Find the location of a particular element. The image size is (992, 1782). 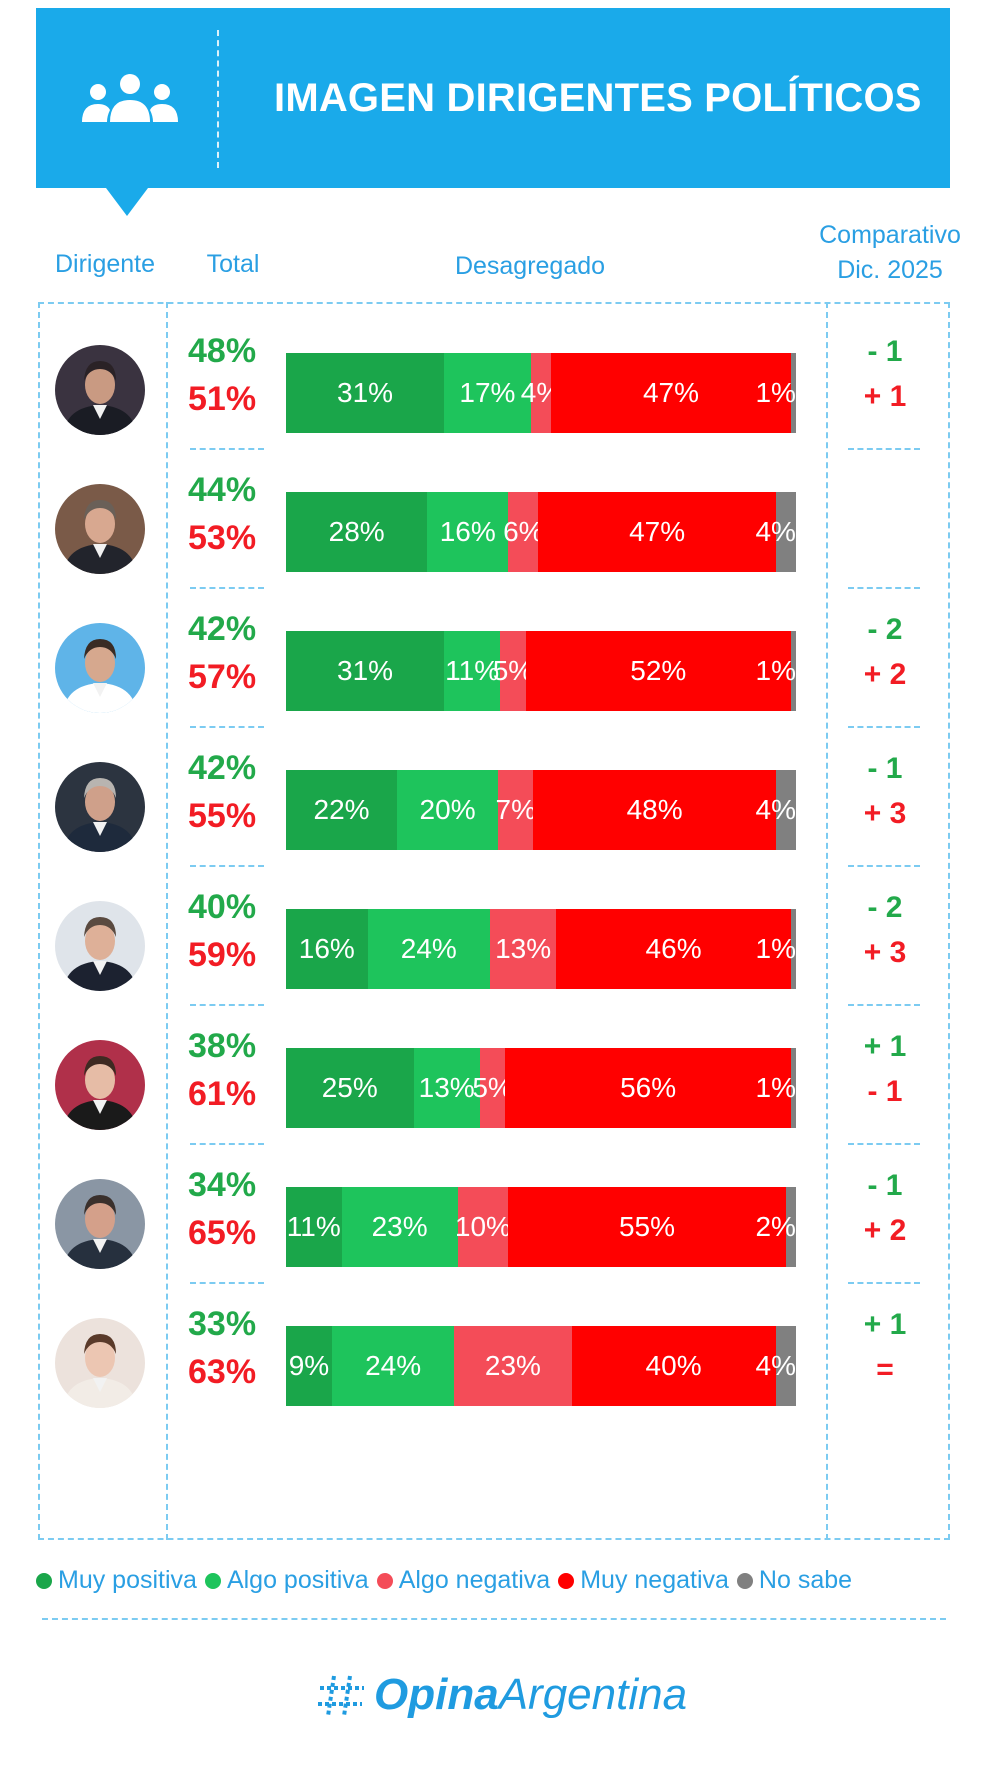

legend-label: Algo positiva is located at coordinates (297, 1580).